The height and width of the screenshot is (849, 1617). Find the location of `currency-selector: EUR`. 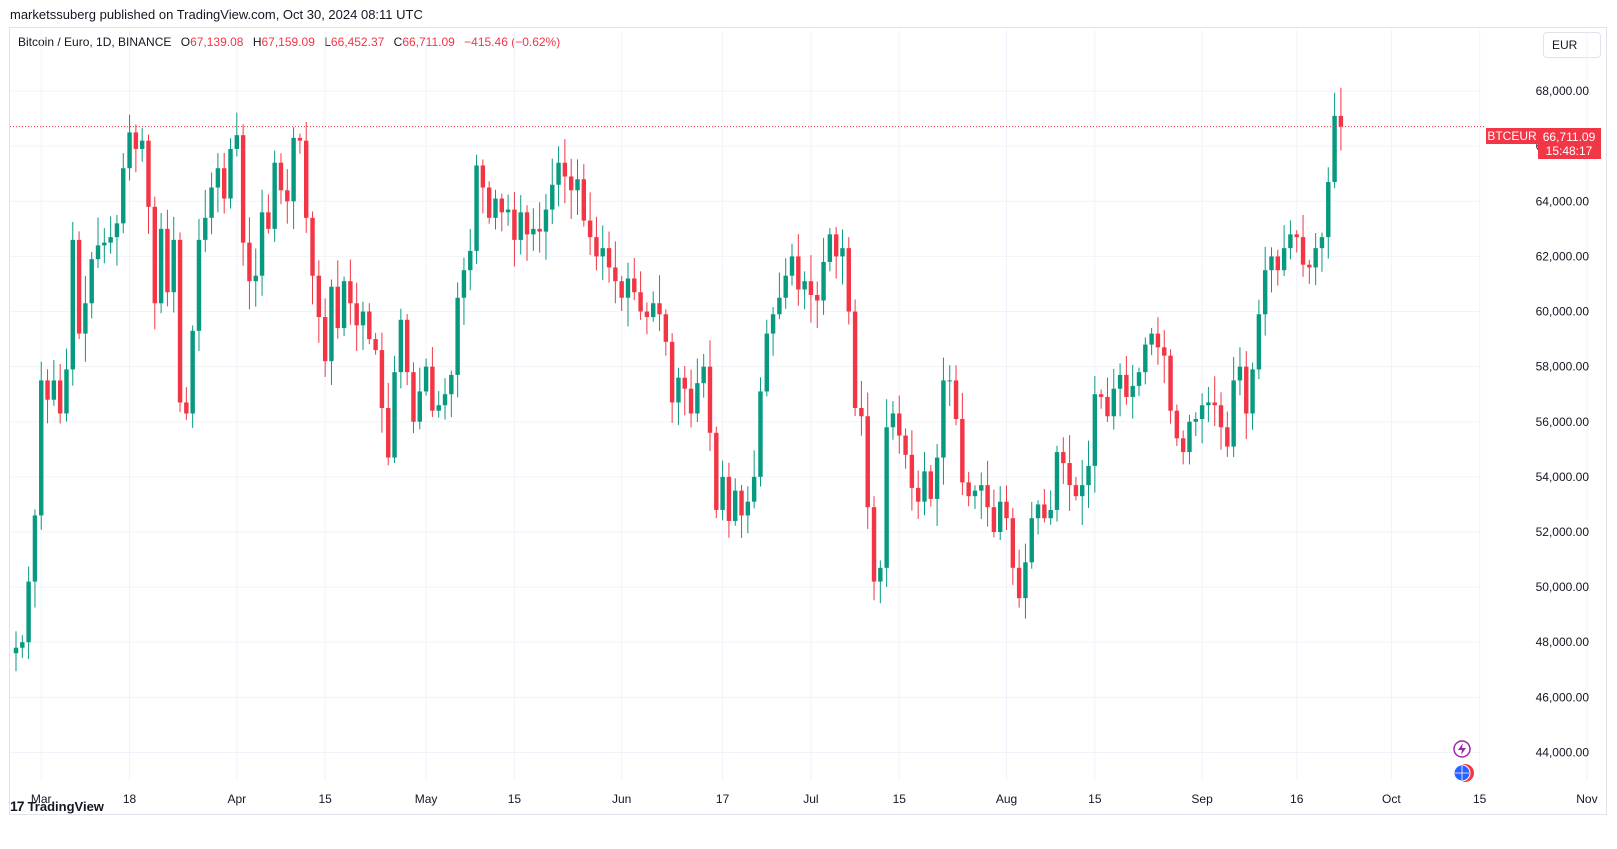

currency-selector: EUR is located at coordinates (1572, 45).